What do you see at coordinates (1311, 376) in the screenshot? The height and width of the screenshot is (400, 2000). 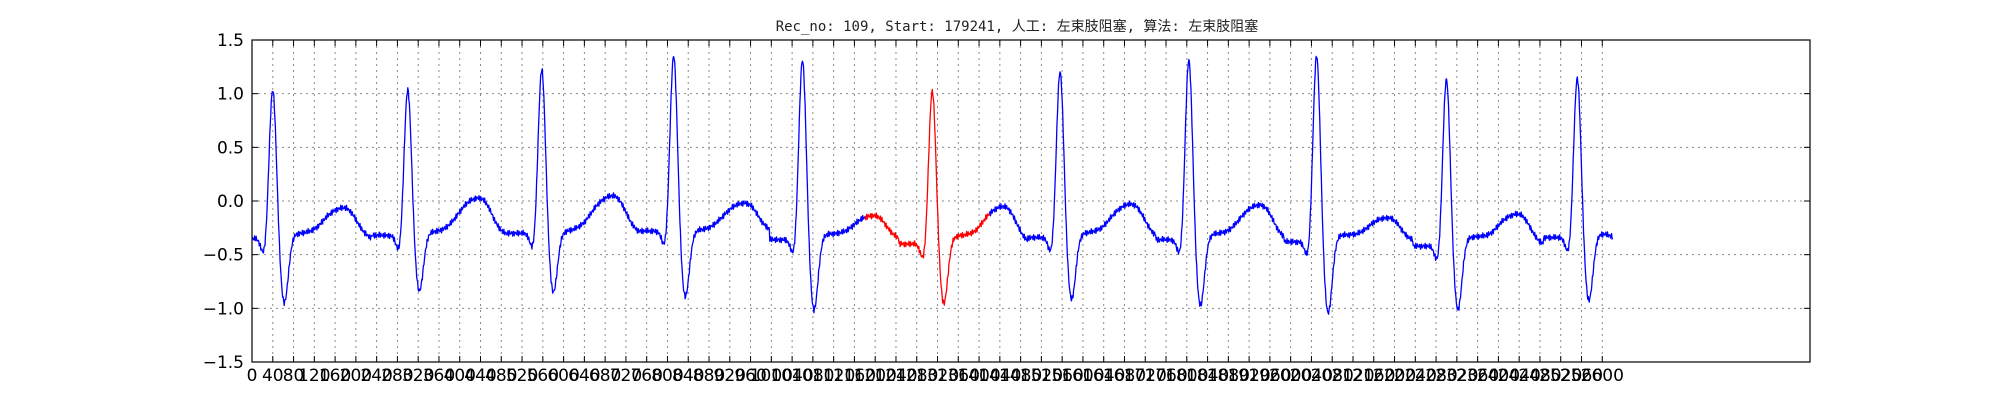 I see `x-tick-label: 2040` at bounding box center [1311, 376].